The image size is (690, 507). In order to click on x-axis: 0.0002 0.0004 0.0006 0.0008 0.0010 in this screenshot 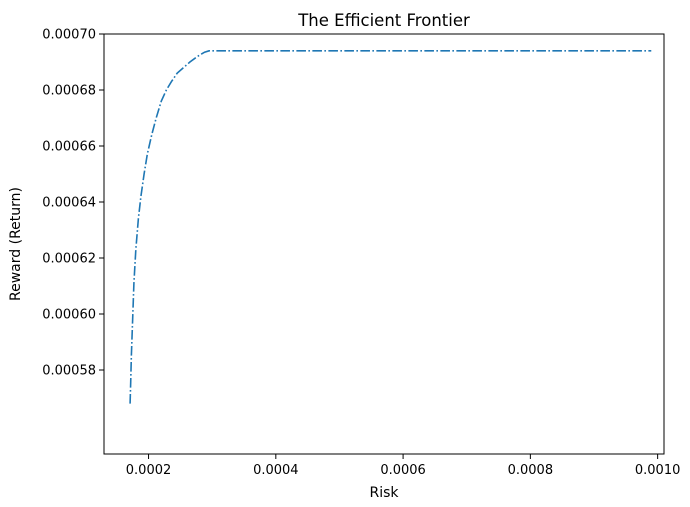, I will do `click(403, 466)`.